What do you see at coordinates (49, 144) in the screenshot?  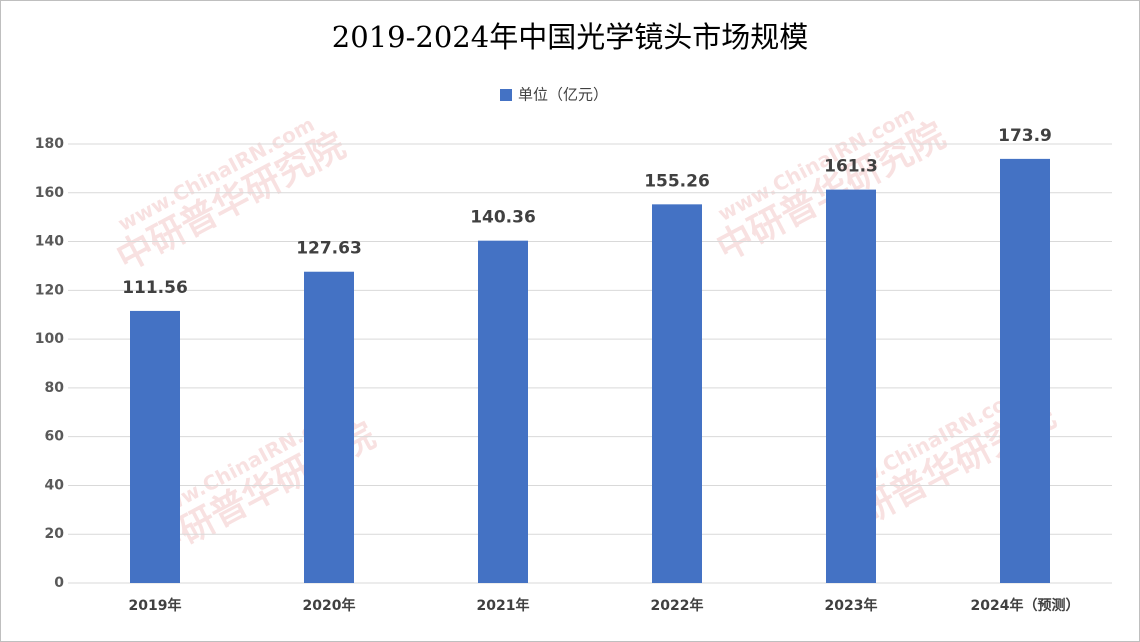 I see `y-tick-label: 180` at bounding box center [49, 144].